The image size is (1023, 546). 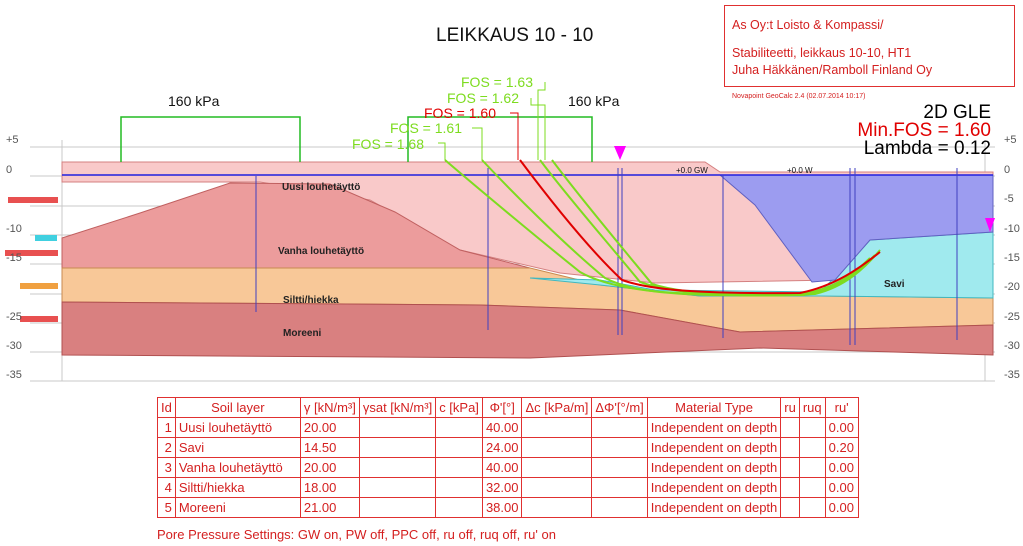 What do you see at coordinates (388, 144) in the screenshot?
I see `fos-label-1-68: FOS = 1.68` at bounding box center [388, 144].